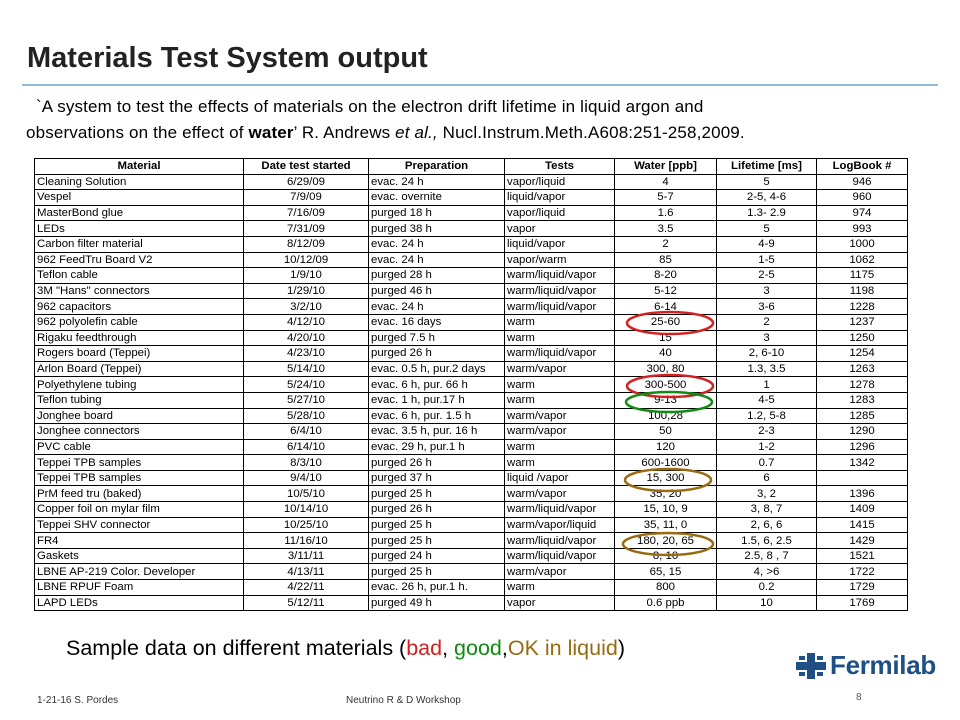 This screenshot has width=960, height=720. I want to click on table-cell: 15, 300, so click(665, 478).